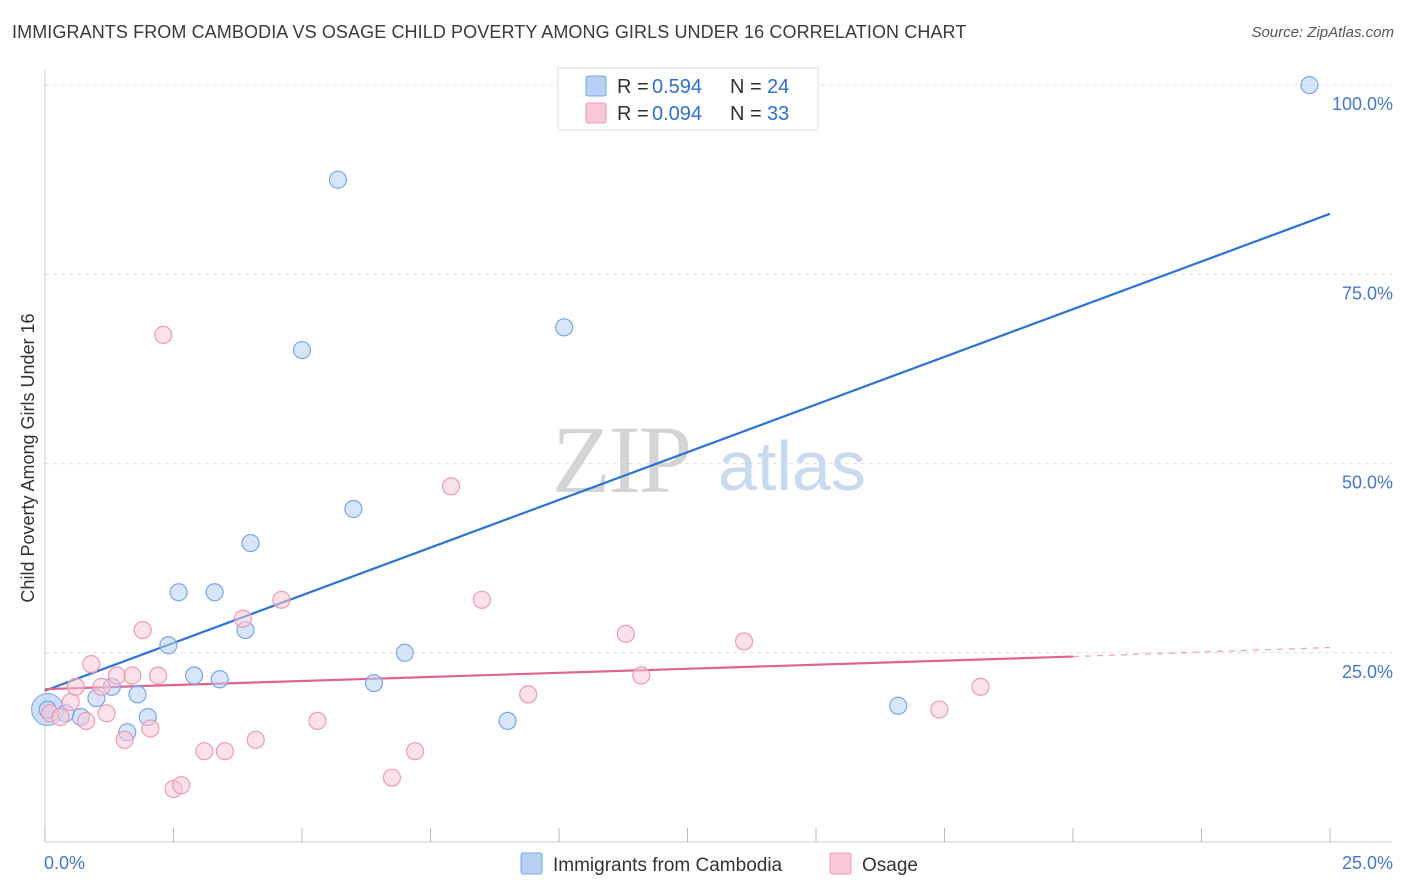  I want to click on y-tick-labels: 25.0% 50.0% 75.0% 100.0%, so click(1362, 388).